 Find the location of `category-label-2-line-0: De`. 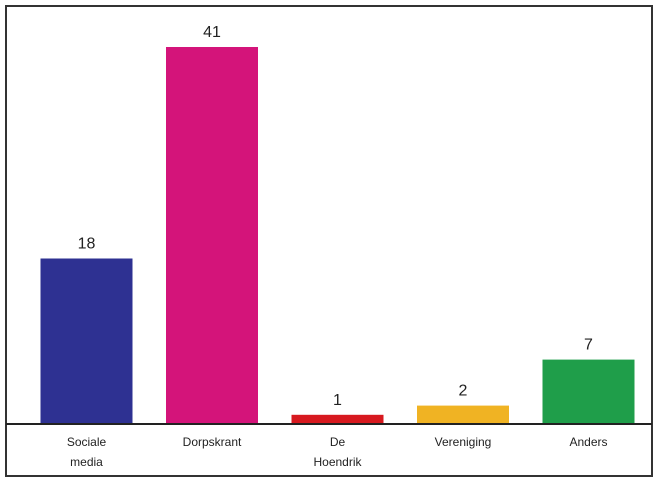

category-label-2-line-0: De is located at coordinates (338, 442).